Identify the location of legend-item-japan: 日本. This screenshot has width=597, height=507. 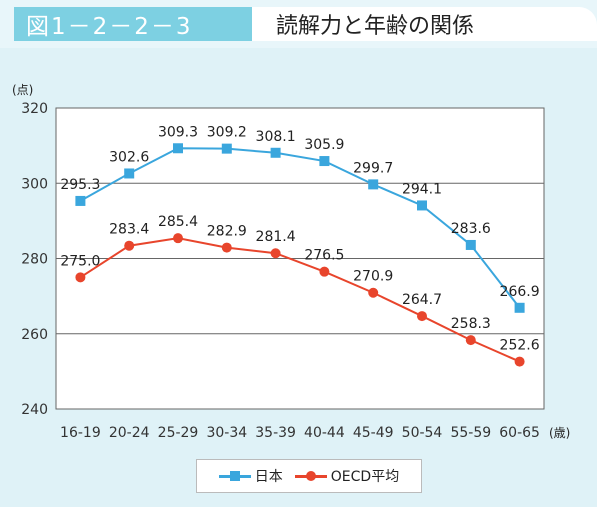
(250, 476).